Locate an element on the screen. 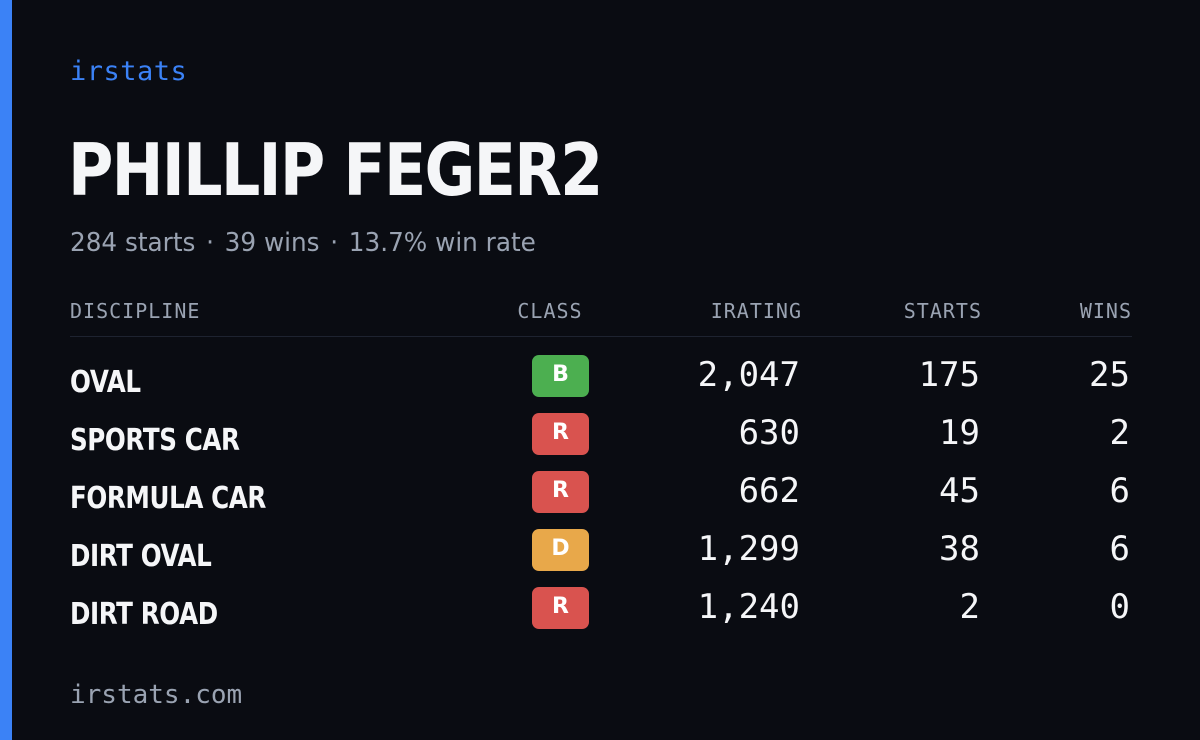 The height and width of the screenshot is (740, 1200). table-row: DIRT ROAD R 1,240 2 0 is located at coordinates (601, 614).